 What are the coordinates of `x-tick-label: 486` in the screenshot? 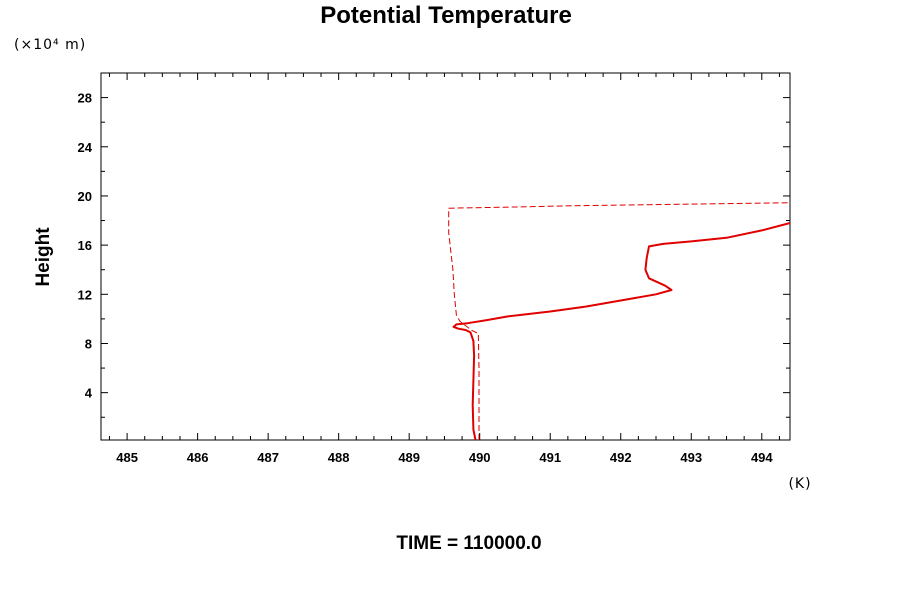 It's located at (198, 457).